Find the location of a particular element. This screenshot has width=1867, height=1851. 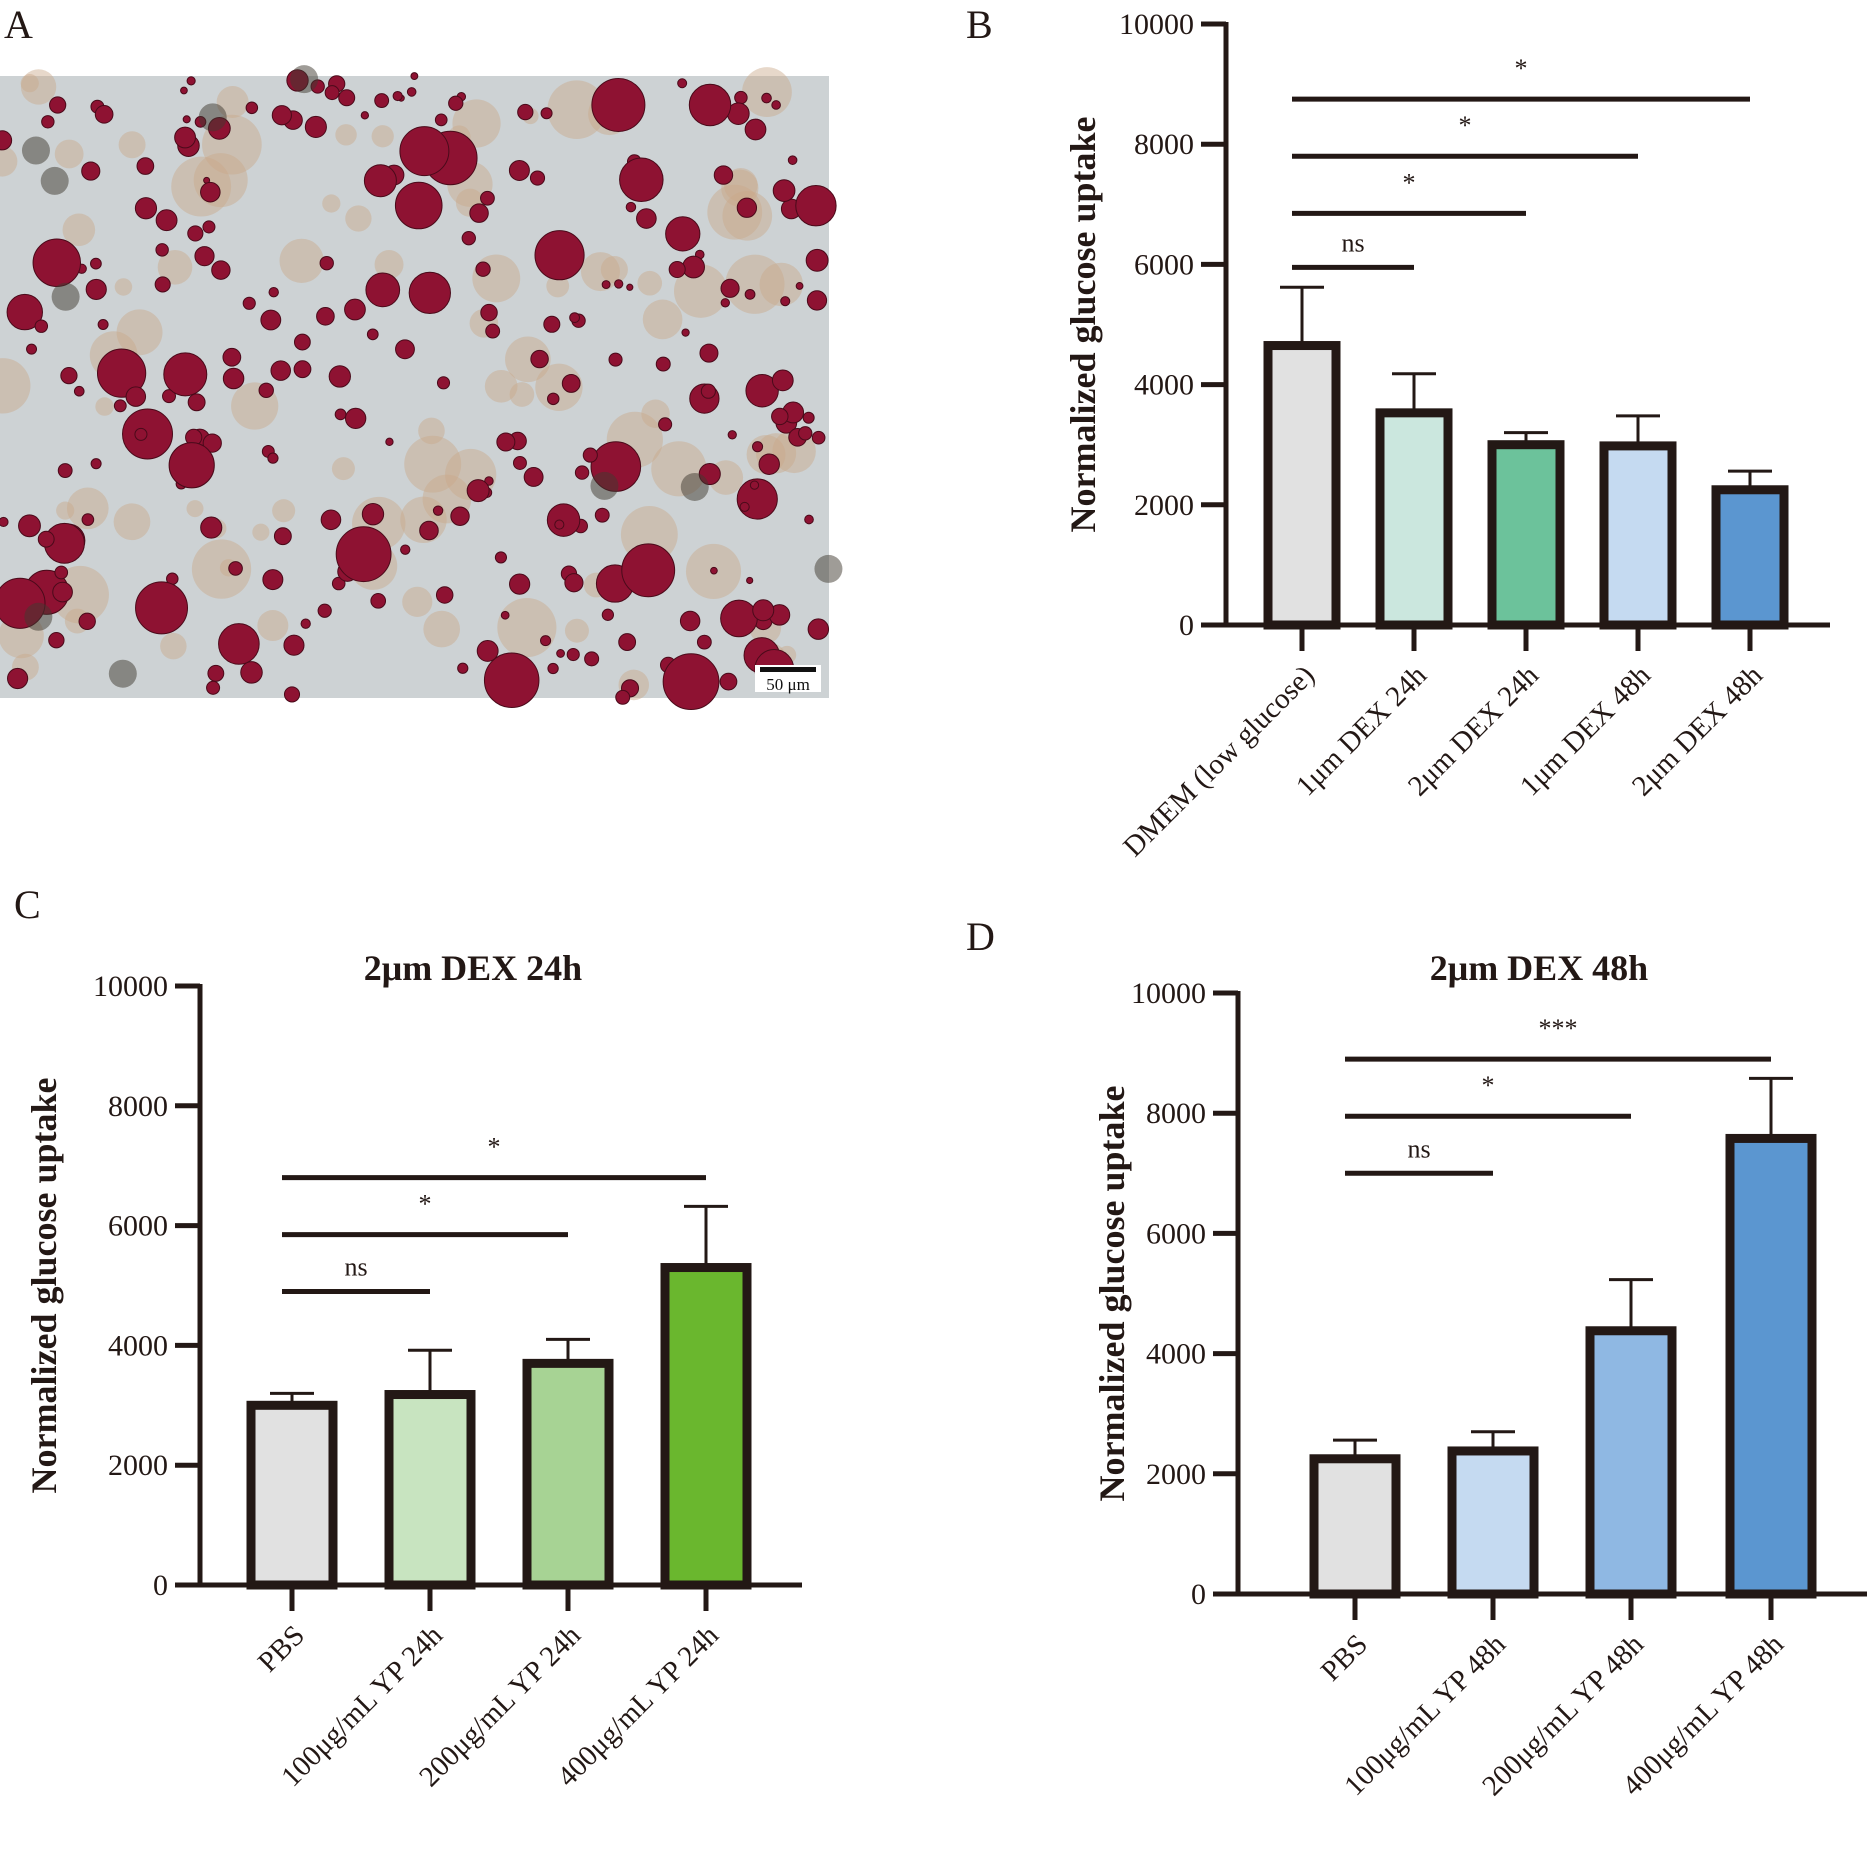

chart-title: 2μm DEX 48h is located at coordinates (1539, 968).